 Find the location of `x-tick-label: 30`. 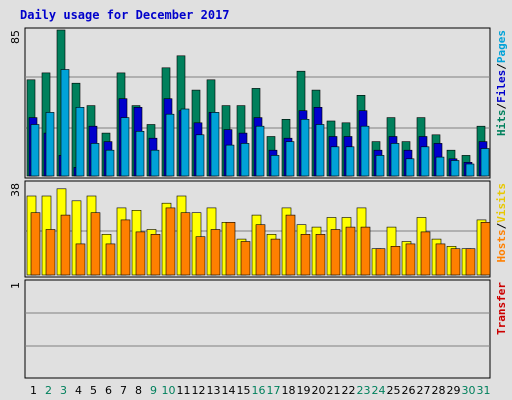

x-tick-label: 30 is located at coordinates (469, 390).